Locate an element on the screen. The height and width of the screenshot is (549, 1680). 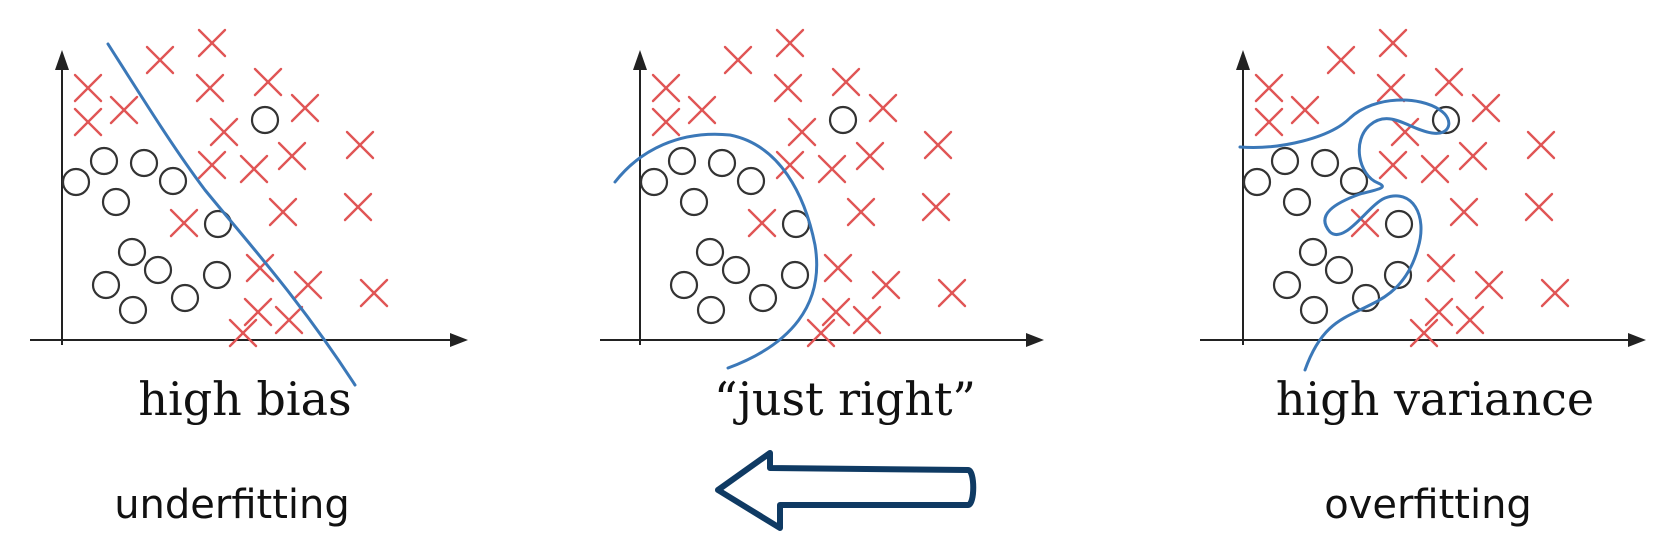
x-axis-arrowhead is located at coordinates (1637, 340).